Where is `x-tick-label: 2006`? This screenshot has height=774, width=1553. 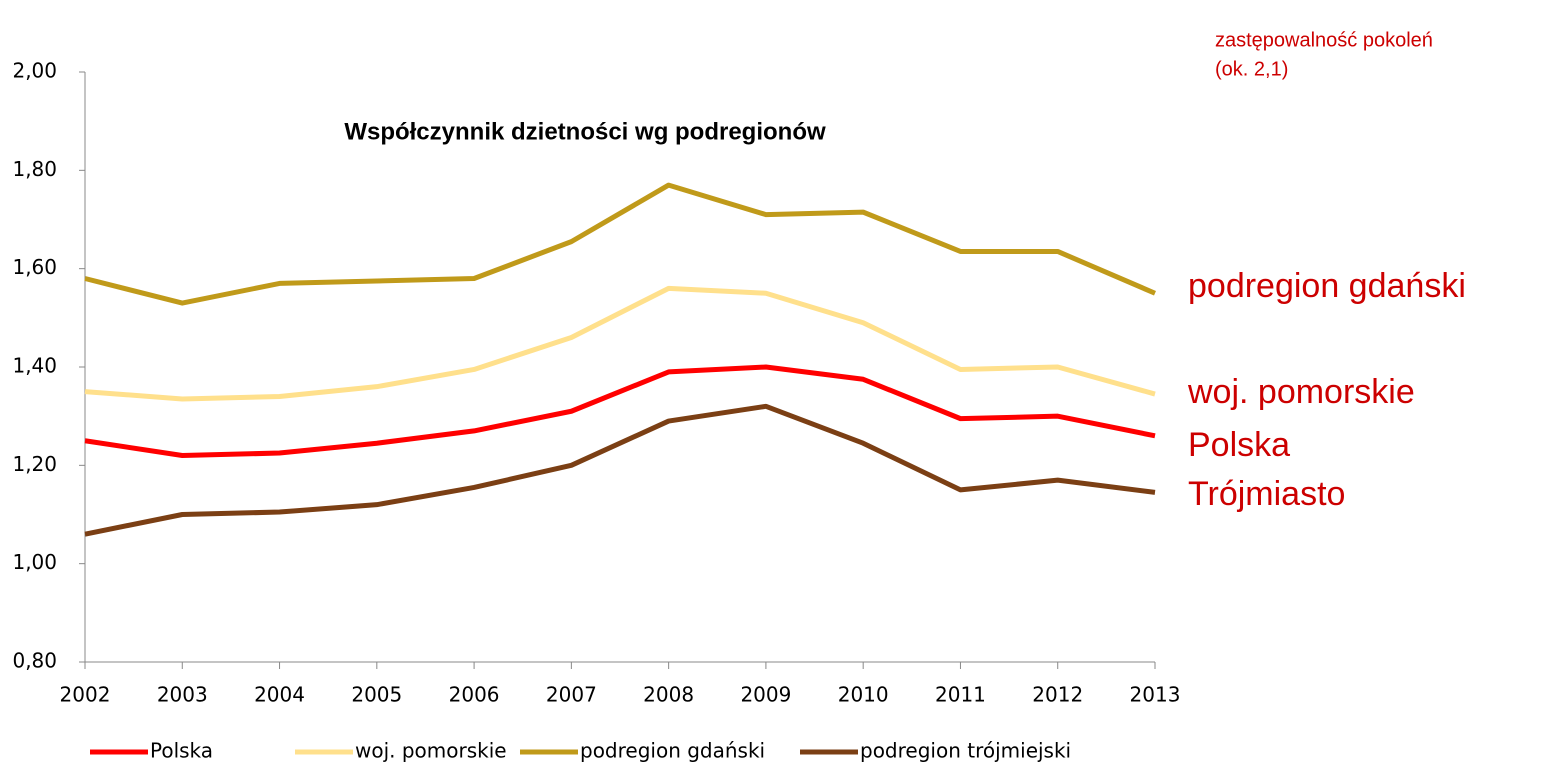 x-tick-label: 2006 is located at coordinates (474, 695).